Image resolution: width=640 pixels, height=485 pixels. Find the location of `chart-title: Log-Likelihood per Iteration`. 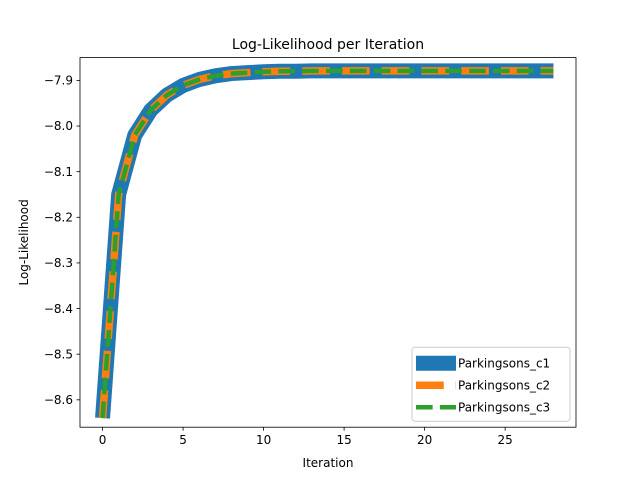

chart-title: Log-Likelihood per Iteration is located at coordinates (328, 45).